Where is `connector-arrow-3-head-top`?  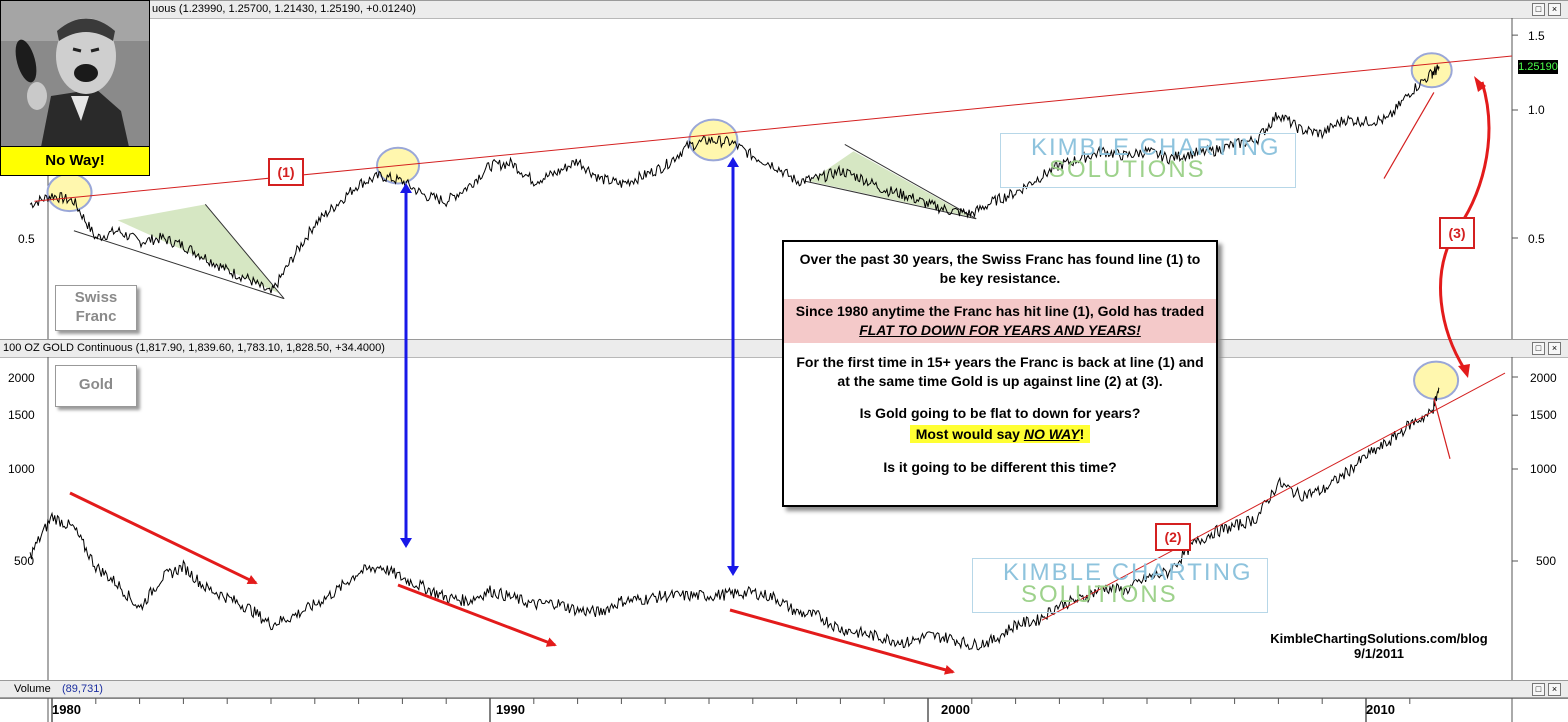
connector-arrow-3-head-top is located at coordinates (1480, 84).